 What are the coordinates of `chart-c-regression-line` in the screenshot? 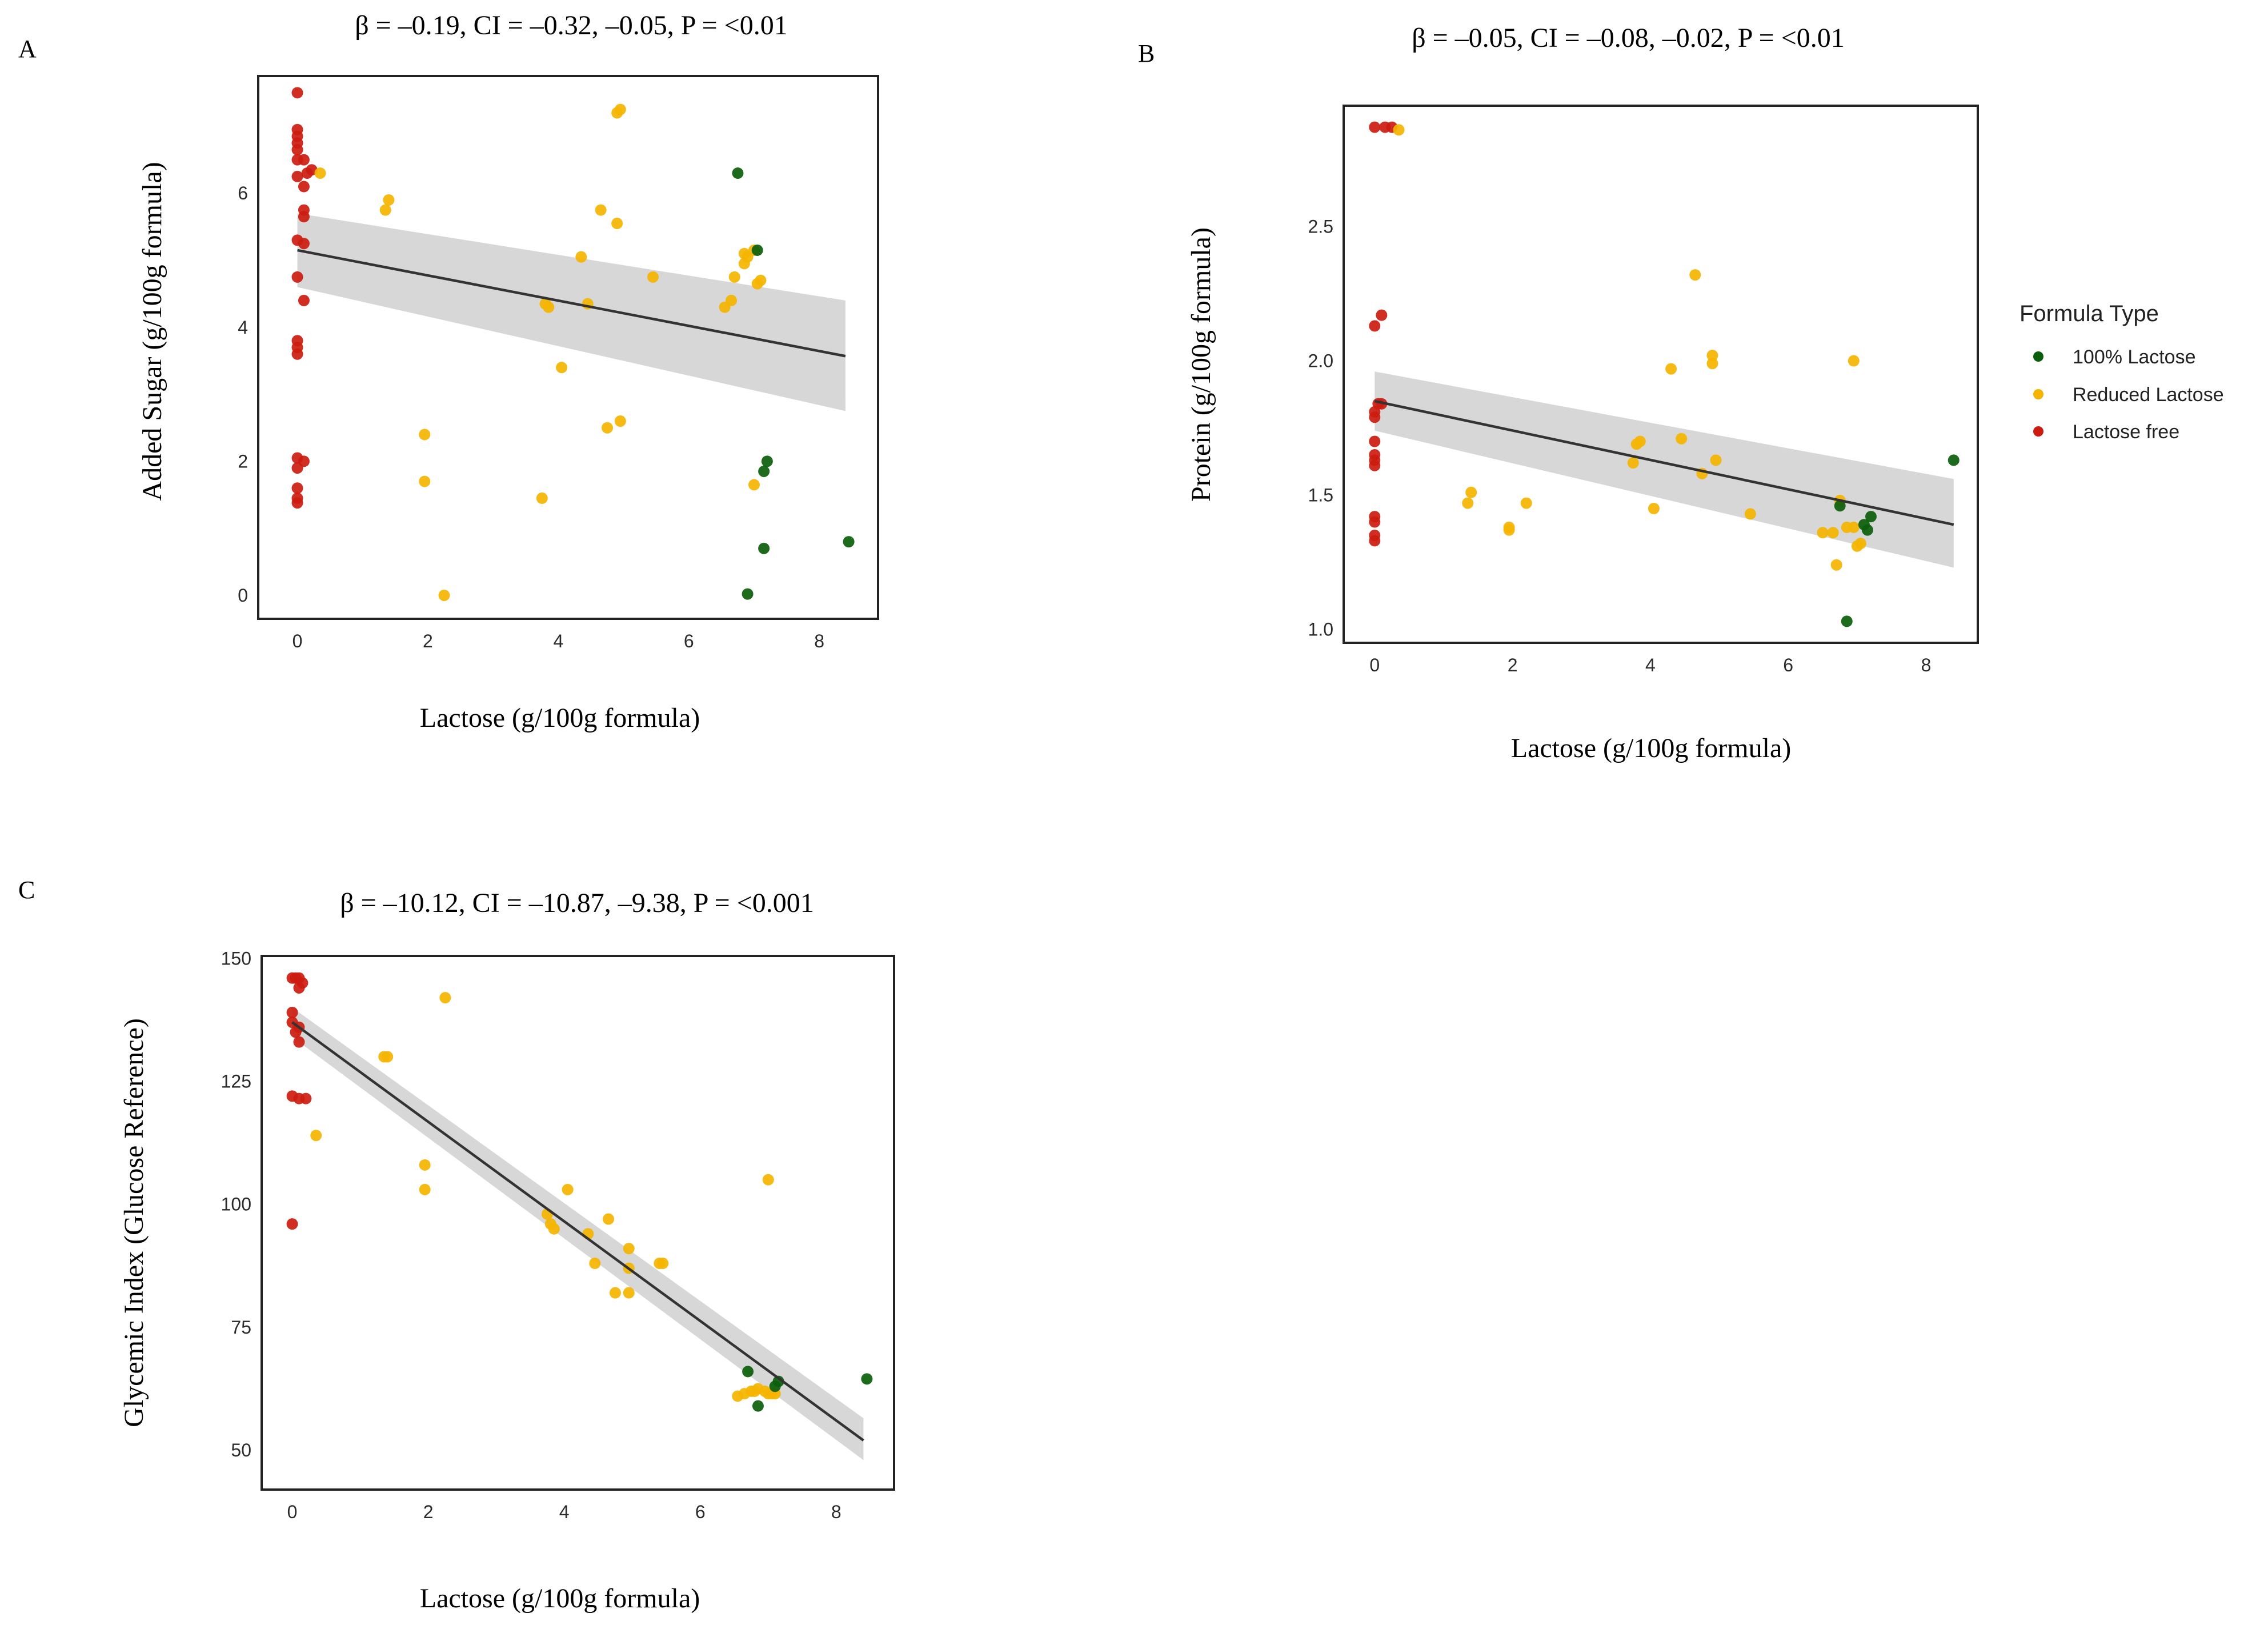 It's located at (577, 1231).